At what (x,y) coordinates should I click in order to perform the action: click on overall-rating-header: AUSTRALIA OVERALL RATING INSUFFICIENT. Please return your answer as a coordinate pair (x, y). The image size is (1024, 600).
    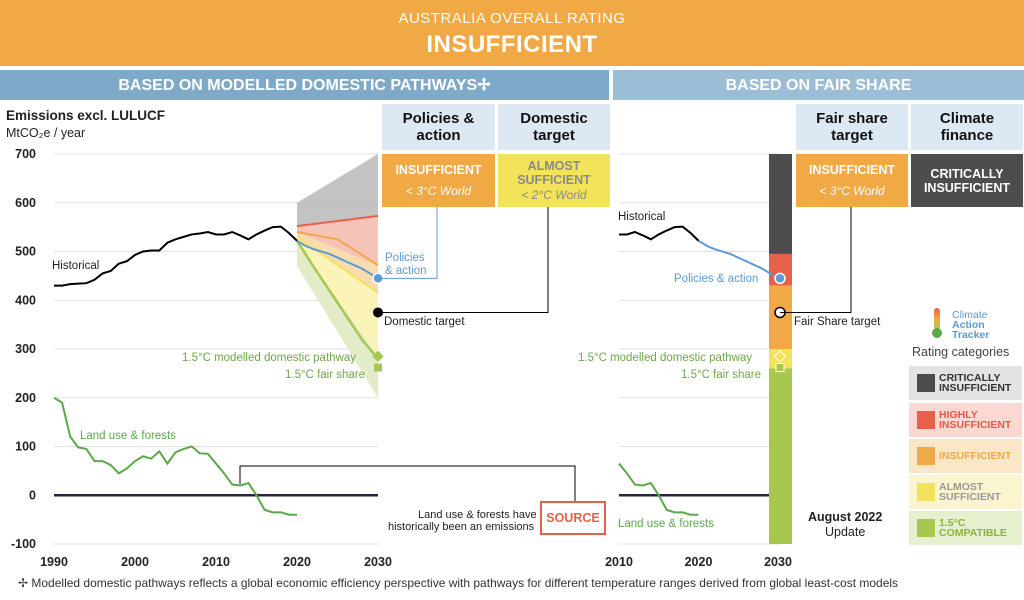
    Looking at the image, I should click on (512, 33).